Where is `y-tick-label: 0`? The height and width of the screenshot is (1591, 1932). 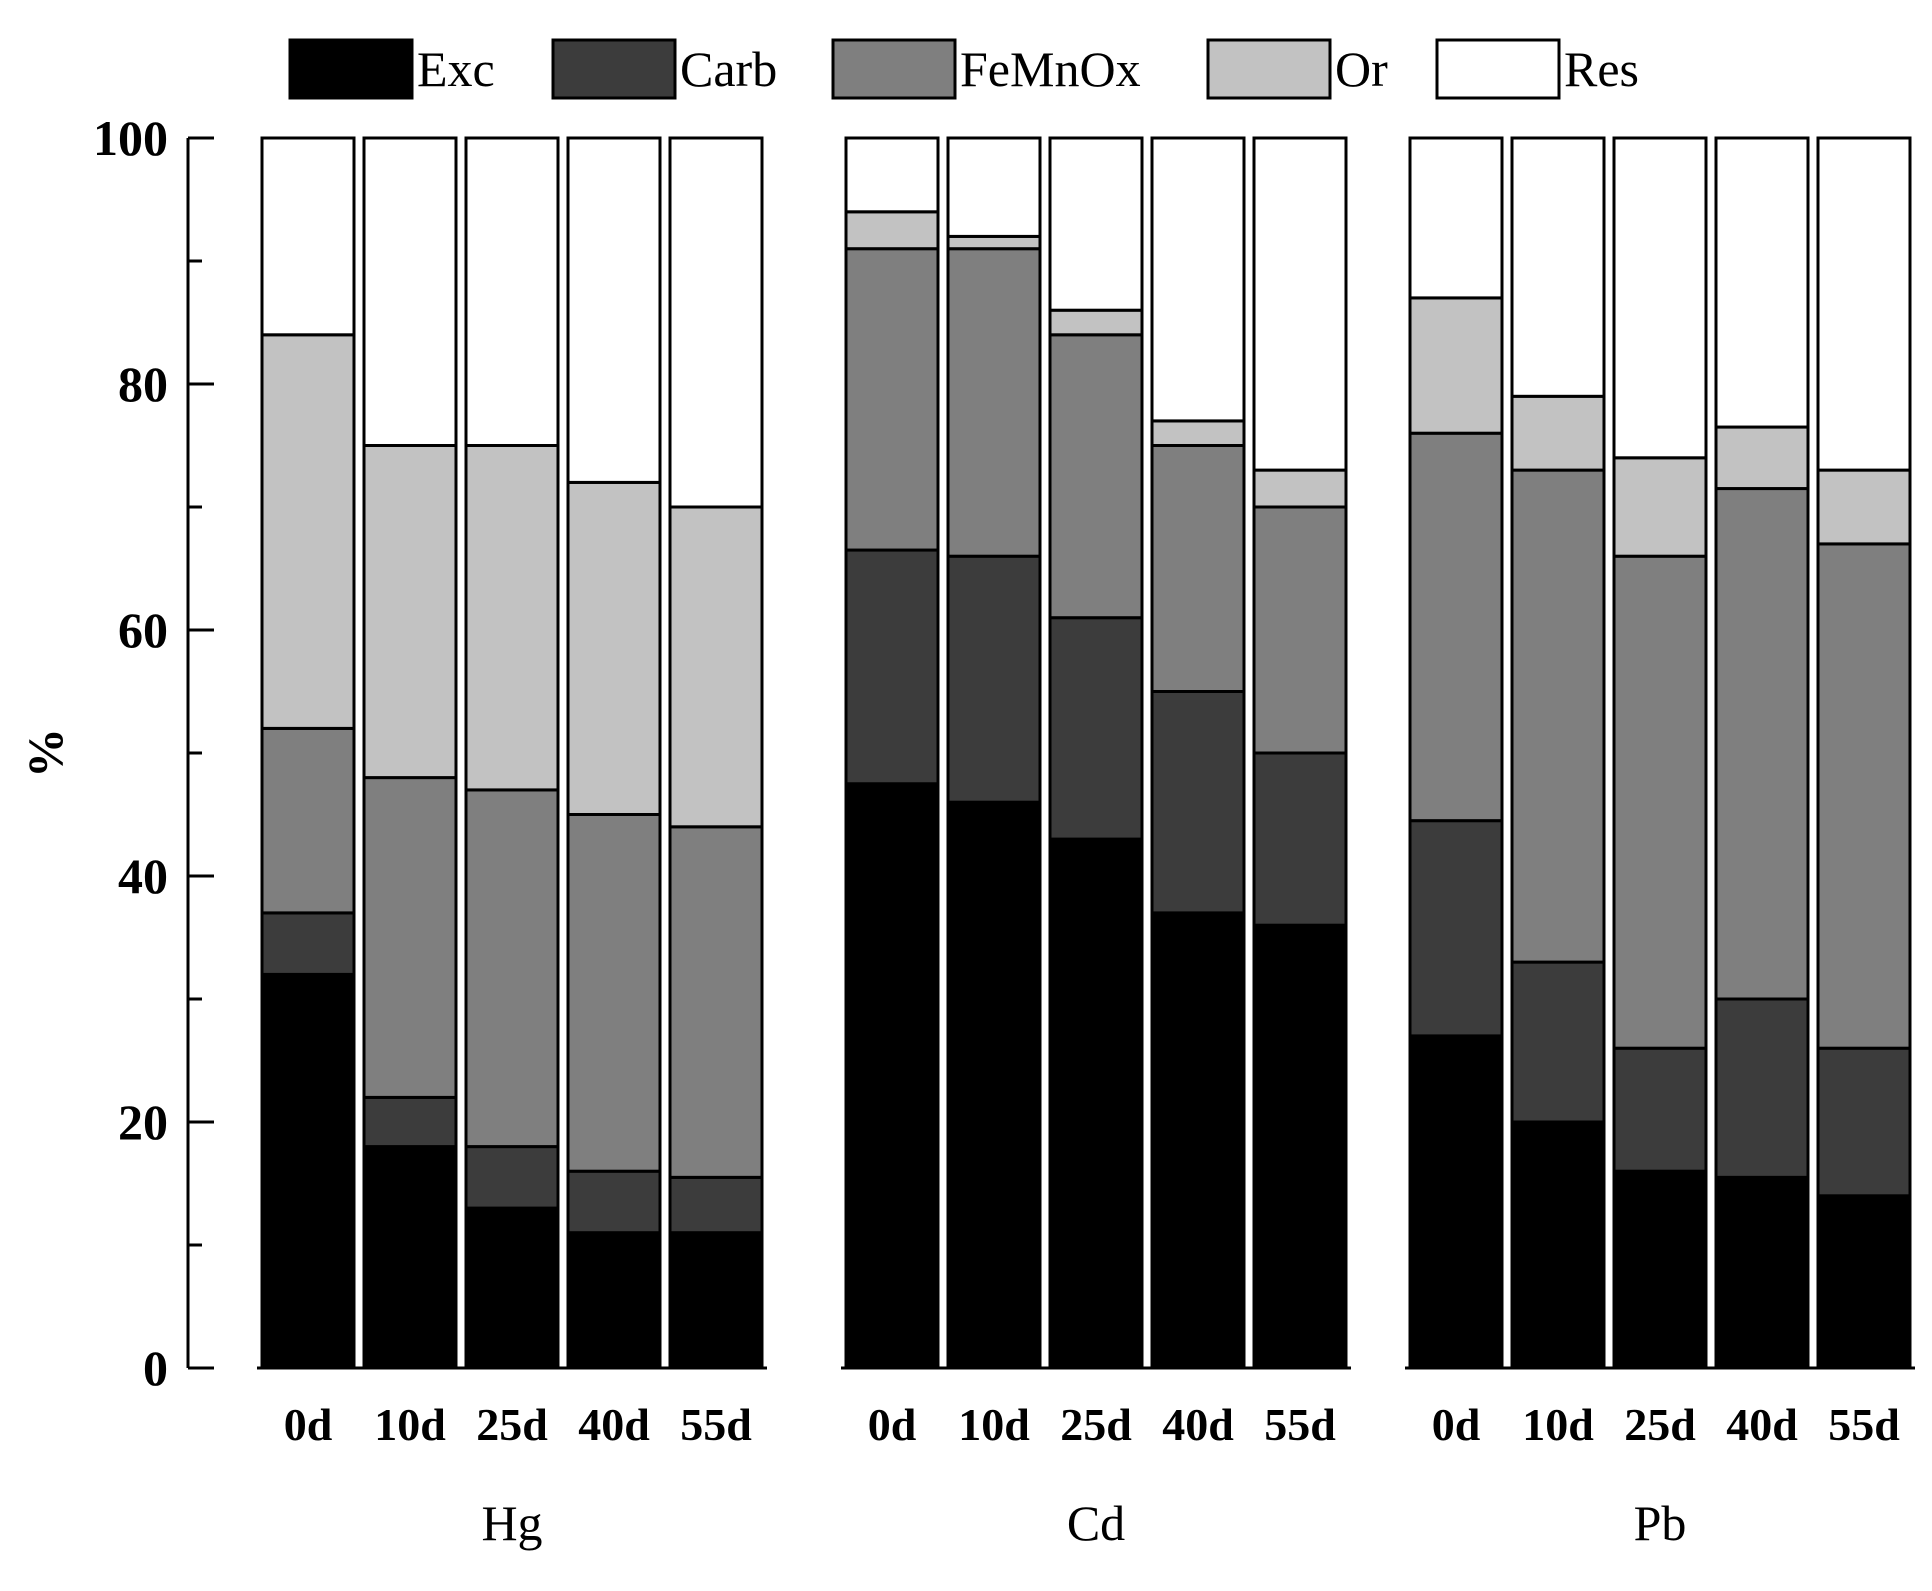 y-tick-label: 0 is located at coordinates (155, 1368).